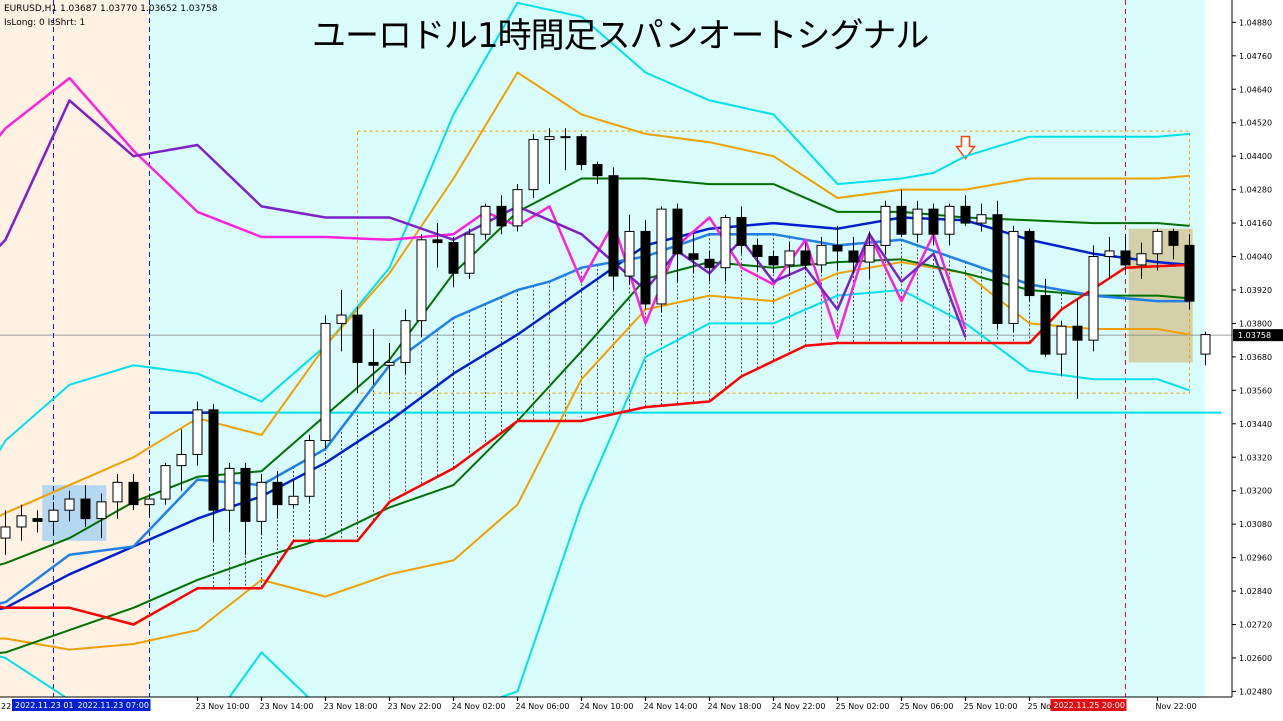  I want to click on time-tick-label: 23 Nov 10:00, so click(223, 706).